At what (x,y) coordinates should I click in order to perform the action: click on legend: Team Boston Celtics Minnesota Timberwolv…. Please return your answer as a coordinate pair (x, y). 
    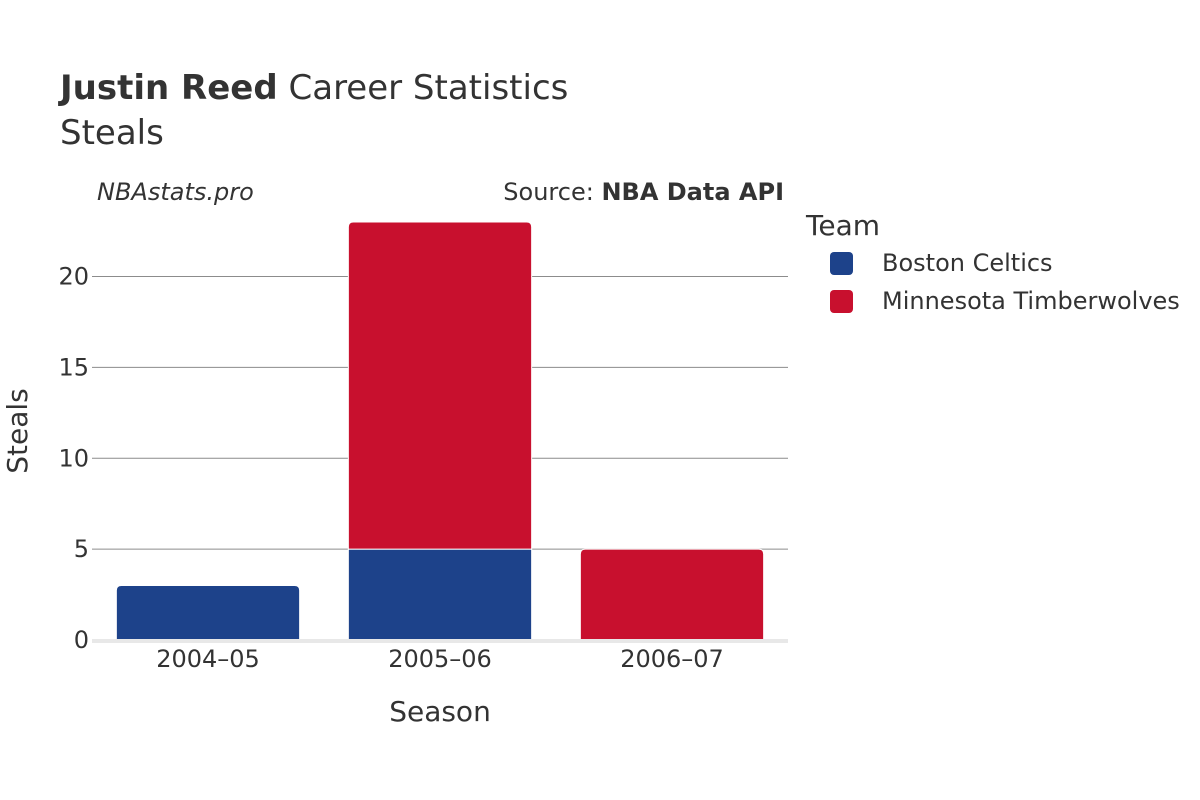
    Looking at the image, I should click on (993, 264).